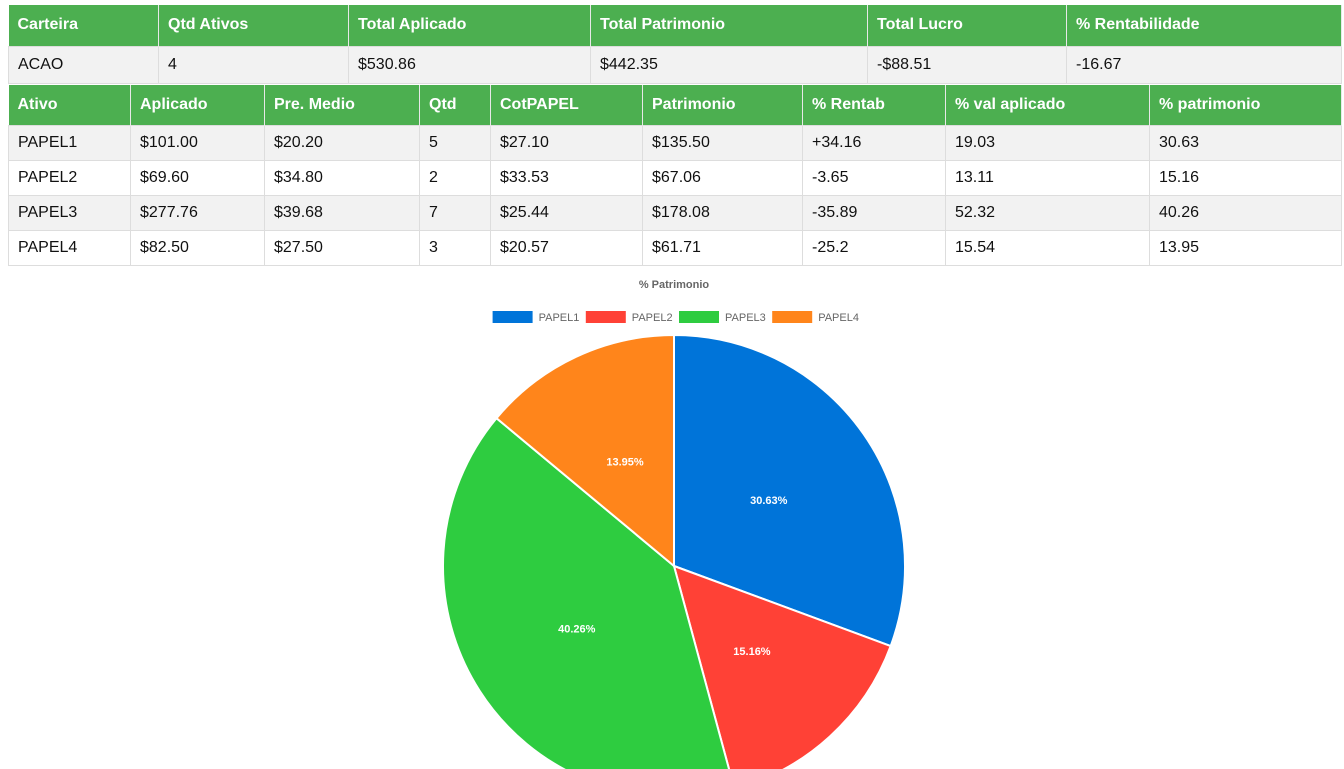 The height and width of the screenshot is (769, 1344). Describe the element at coordinates (455, 178) in the screenshot. I see `asset-cell: 2` at that location.